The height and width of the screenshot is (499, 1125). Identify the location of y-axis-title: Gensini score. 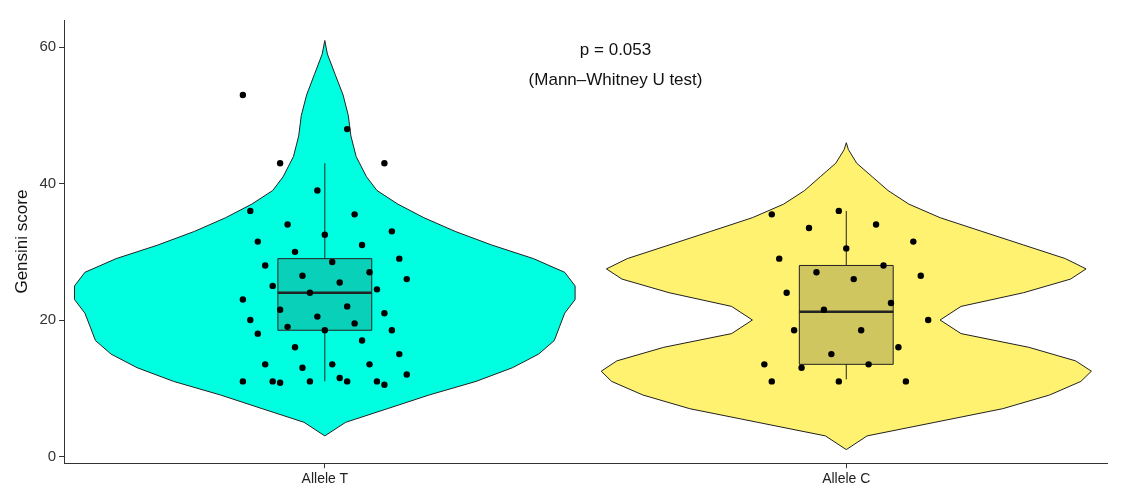
(21, 241).